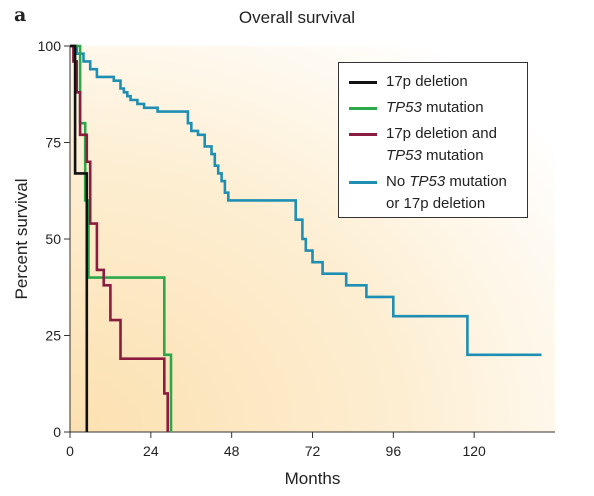  What do you see at coordinates (363, 182) in the screenshot?
I see `legend-swatch-no-tp53-or-17p` at bounding box center [363, 182].